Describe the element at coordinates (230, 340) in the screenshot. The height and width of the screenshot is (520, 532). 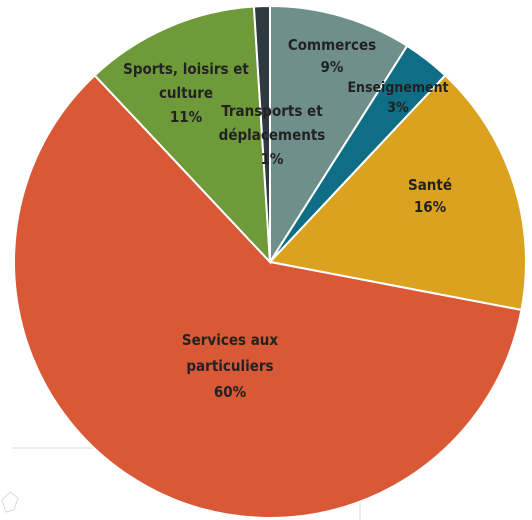
I see `pie-slice-label-line: Services aux` at that location.